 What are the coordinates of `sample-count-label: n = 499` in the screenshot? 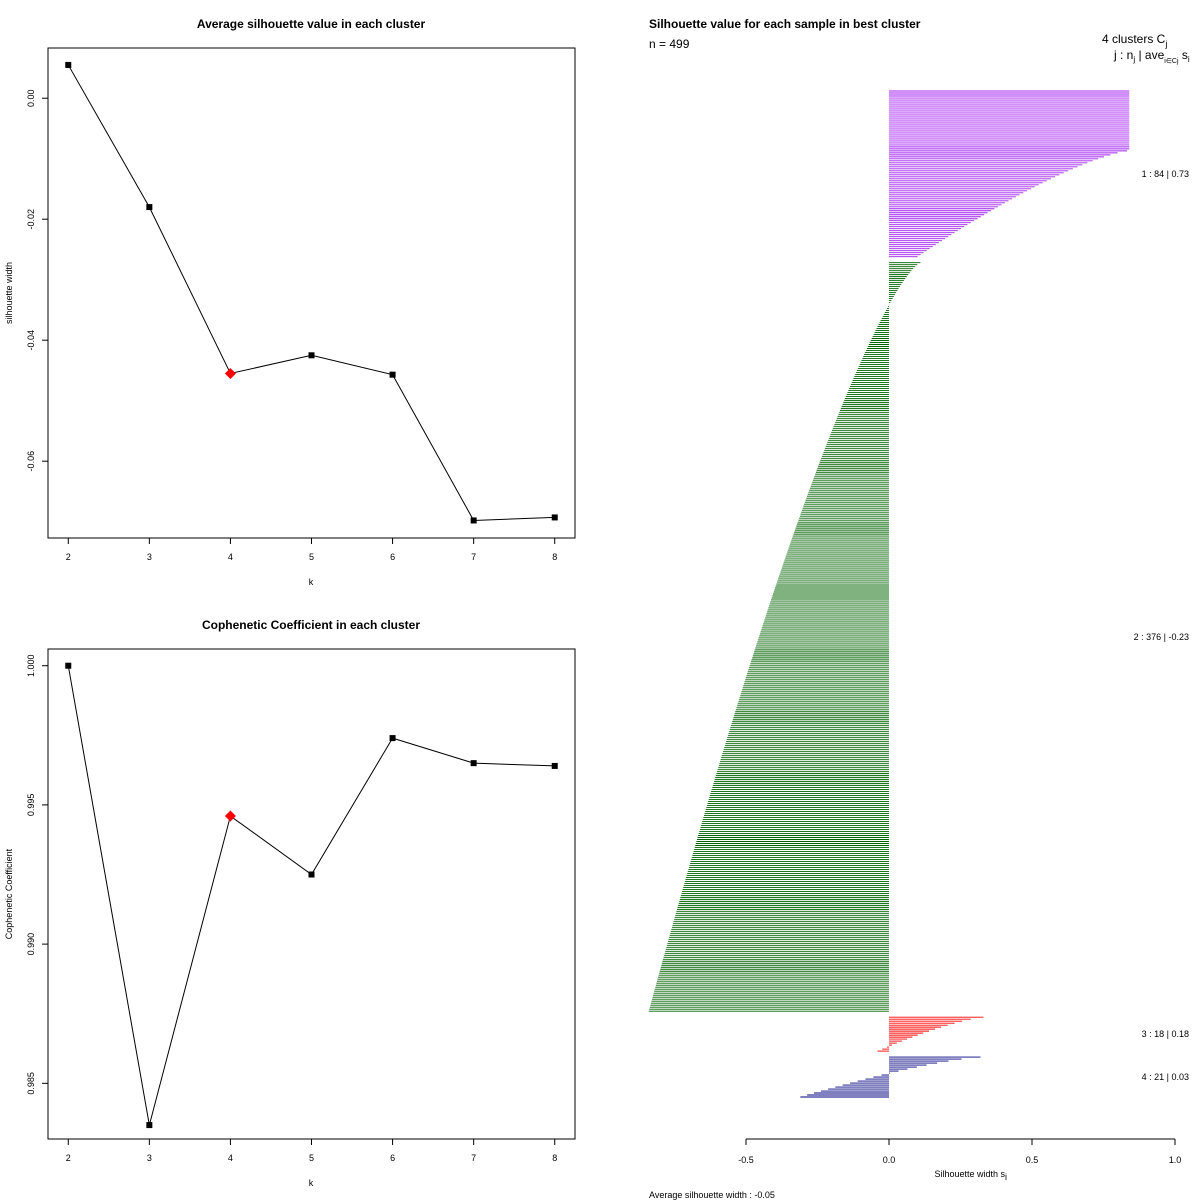 It's located at (669, 44).